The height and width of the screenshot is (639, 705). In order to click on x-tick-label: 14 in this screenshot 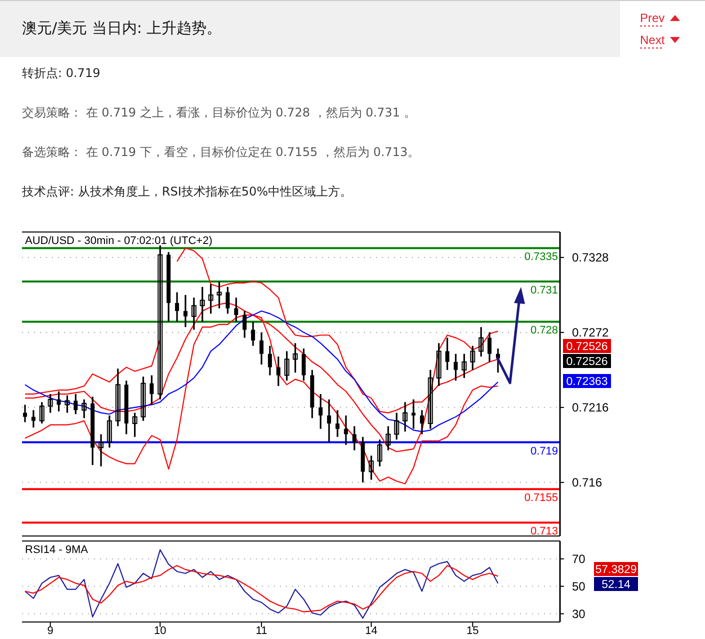, I will do `click(371, 631)`.